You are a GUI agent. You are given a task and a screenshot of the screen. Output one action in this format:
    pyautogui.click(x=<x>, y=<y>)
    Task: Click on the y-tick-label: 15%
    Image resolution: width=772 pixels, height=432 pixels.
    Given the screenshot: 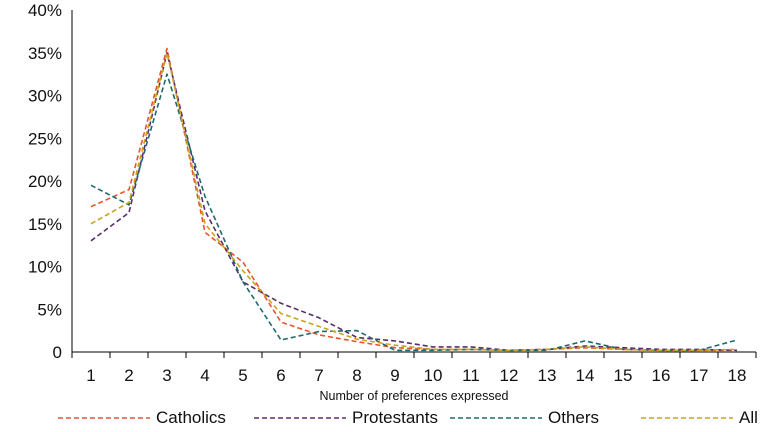 What is the action you would take?
    pyautogui.click(x=45, y=224)
    